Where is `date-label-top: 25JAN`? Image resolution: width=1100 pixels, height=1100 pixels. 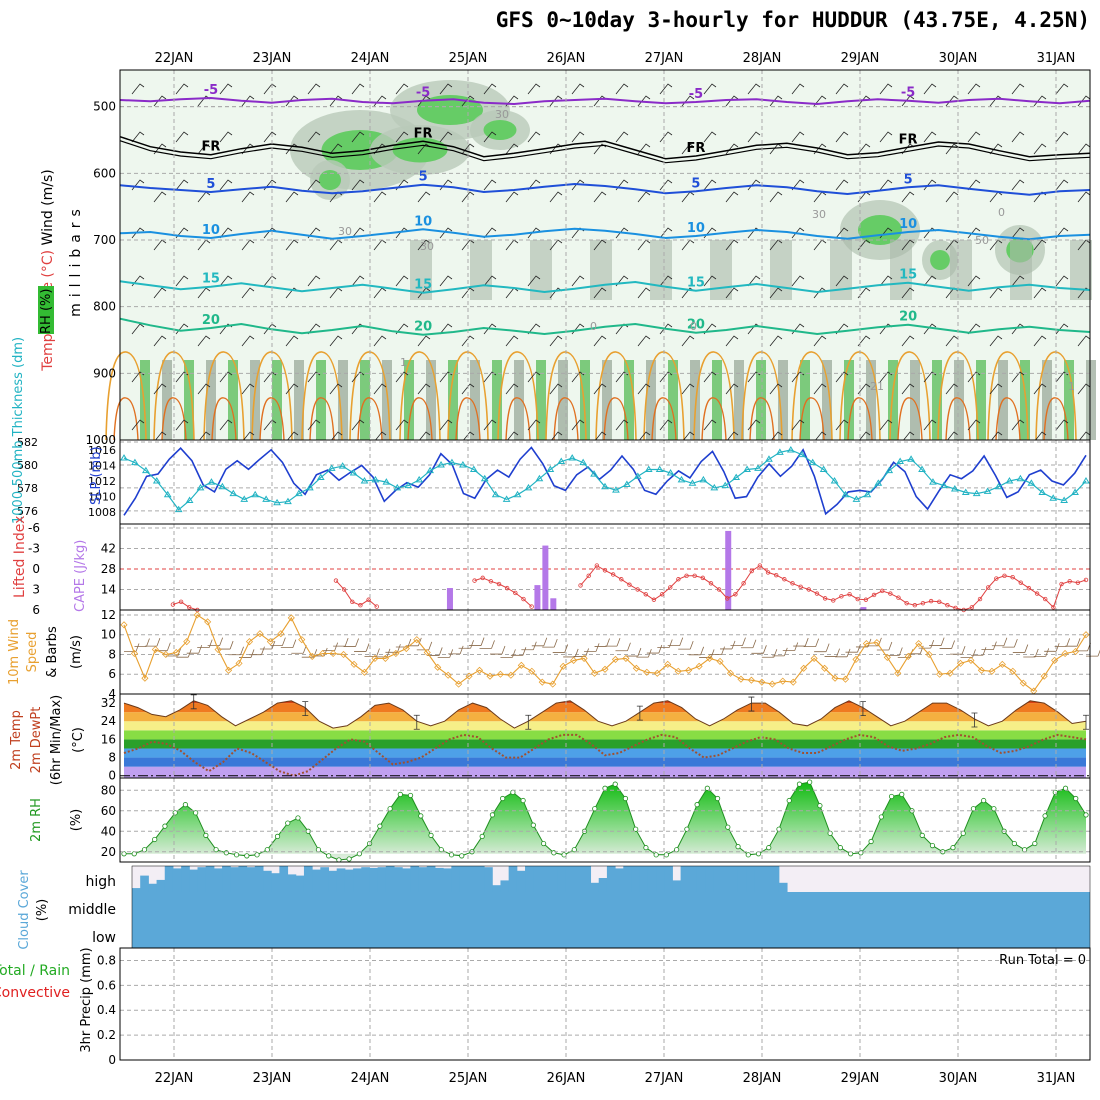
date-label-top: 25JAN is located at coordinates (468, 58).